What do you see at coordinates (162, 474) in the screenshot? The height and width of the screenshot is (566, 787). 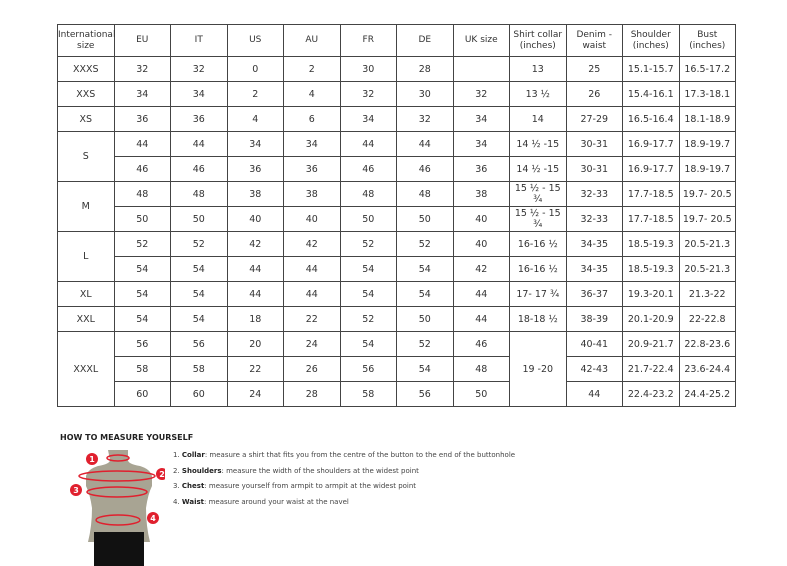 I see `svg-text: 2` at bounding box center [162, 474].